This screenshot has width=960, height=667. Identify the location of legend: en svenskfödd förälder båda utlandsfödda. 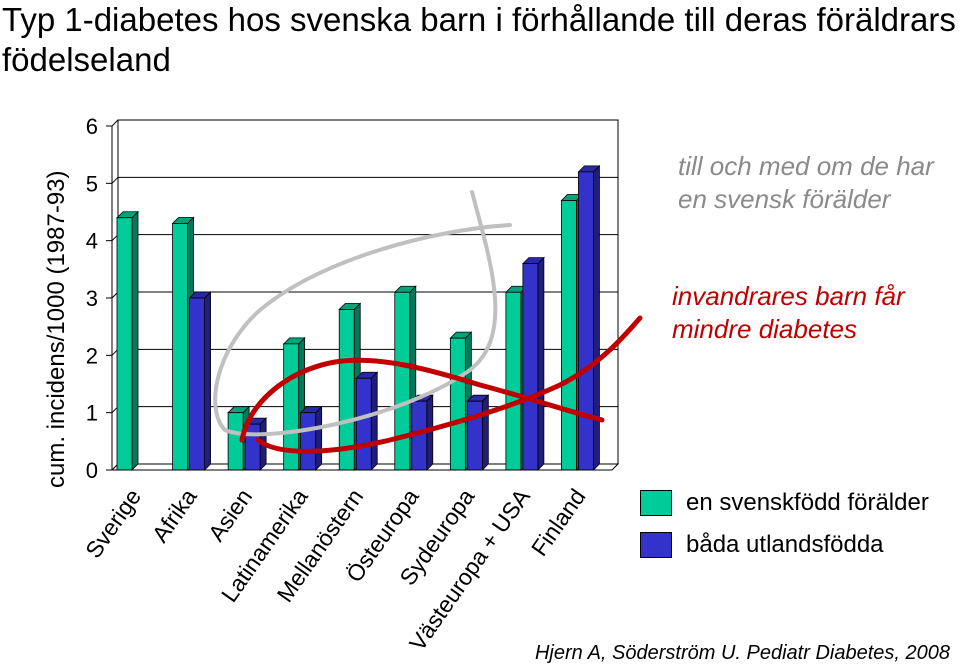
(784, 530).